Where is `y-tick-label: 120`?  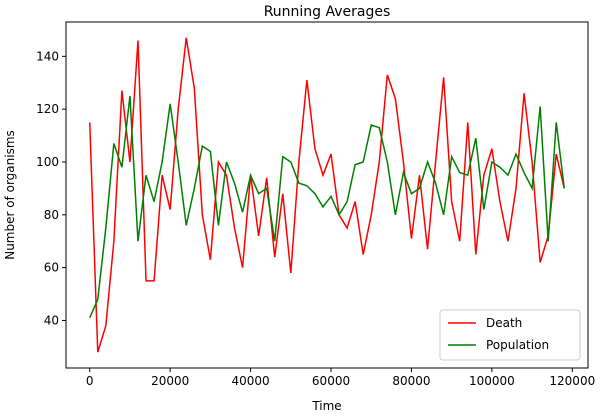 y-tick-label: 120 is located at coordinates (47, 109).